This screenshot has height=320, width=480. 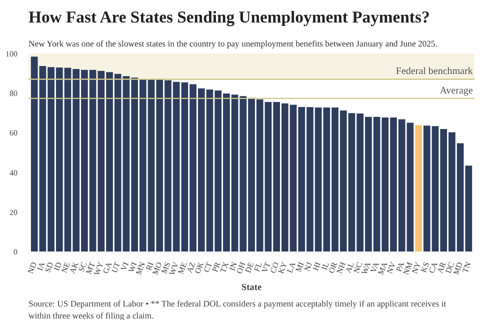 What do you see at coordinates (14, 212) in the screenshot?
I see `y-tick-label: 20` at bounding box center [14, 212].